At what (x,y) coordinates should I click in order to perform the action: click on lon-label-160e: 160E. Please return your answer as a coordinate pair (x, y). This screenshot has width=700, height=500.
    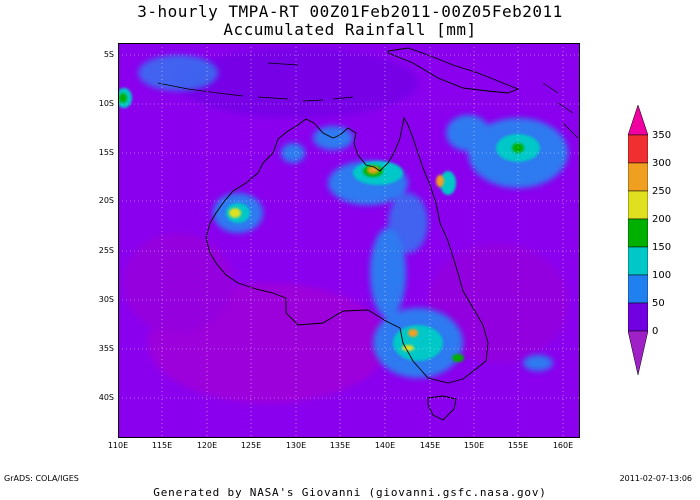
    Looking at the image, I should click on (563, 445).